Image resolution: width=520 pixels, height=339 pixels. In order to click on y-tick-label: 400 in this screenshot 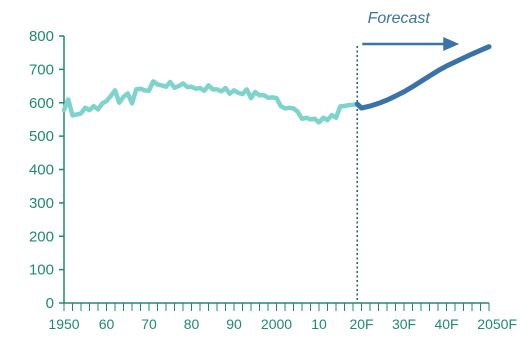, I will do `click(41, 170)`.